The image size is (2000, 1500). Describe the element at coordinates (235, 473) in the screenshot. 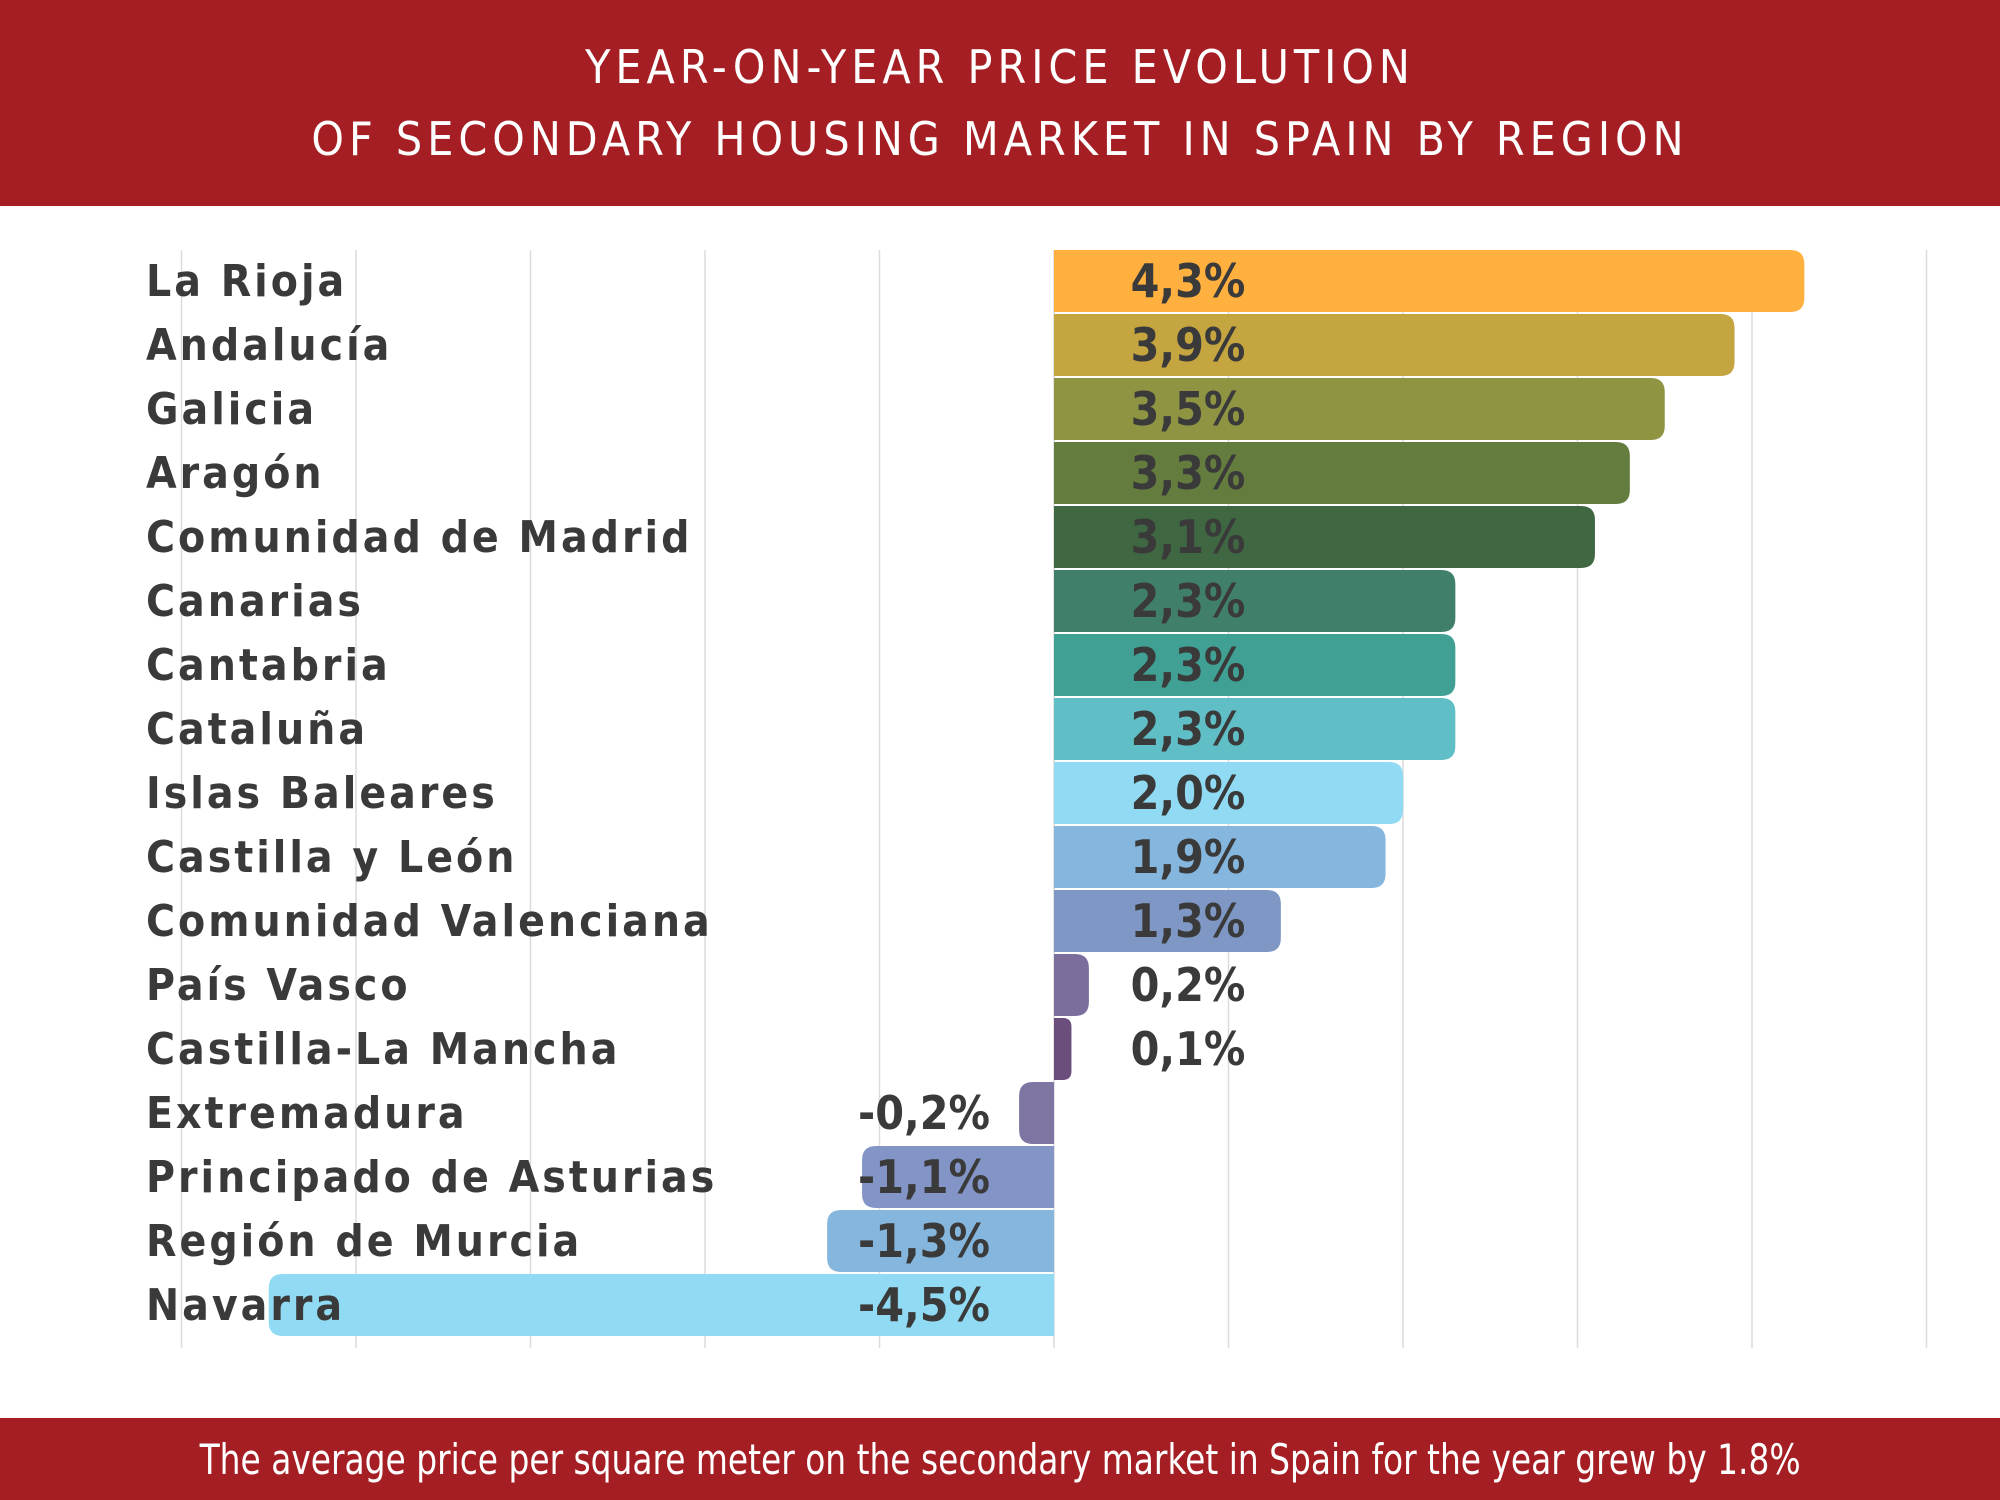

I see `category-label: Aragón` at that location.